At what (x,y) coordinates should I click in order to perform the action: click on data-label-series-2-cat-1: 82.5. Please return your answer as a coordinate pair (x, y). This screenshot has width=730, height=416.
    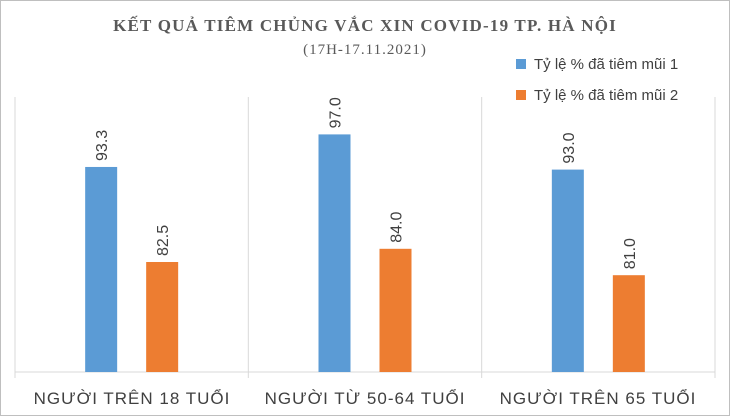
    Looking at the image, I should click on (163, 240).